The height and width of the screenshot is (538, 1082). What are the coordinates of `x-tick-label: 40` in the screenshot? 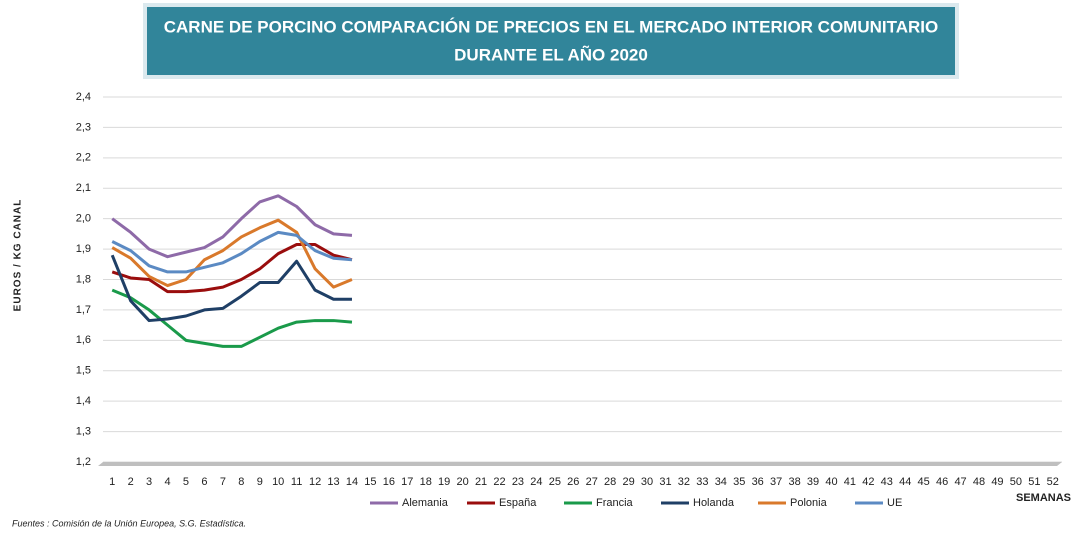 It's located at (831, 482).